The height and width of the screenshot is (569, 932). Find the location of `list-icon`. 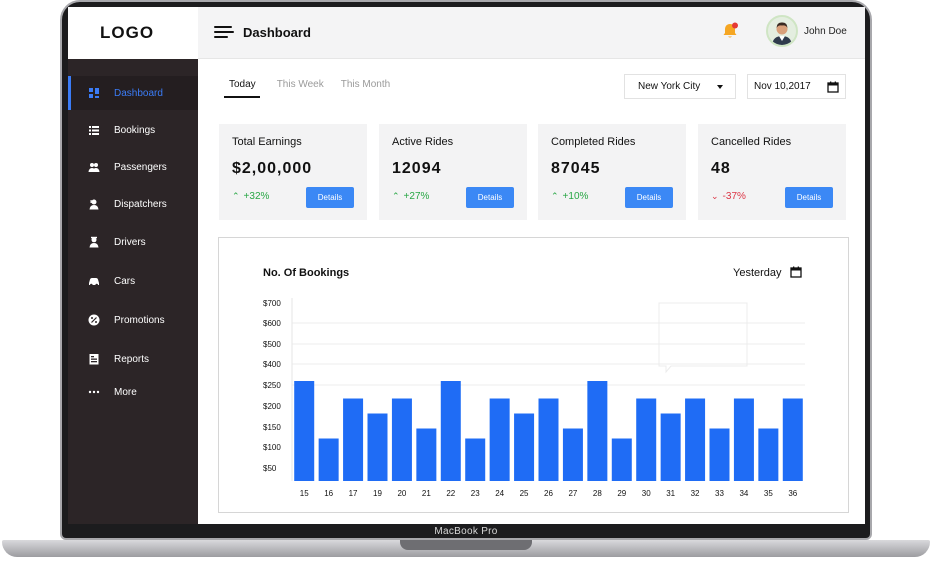

list-icon is located at coordinates (94, 130).